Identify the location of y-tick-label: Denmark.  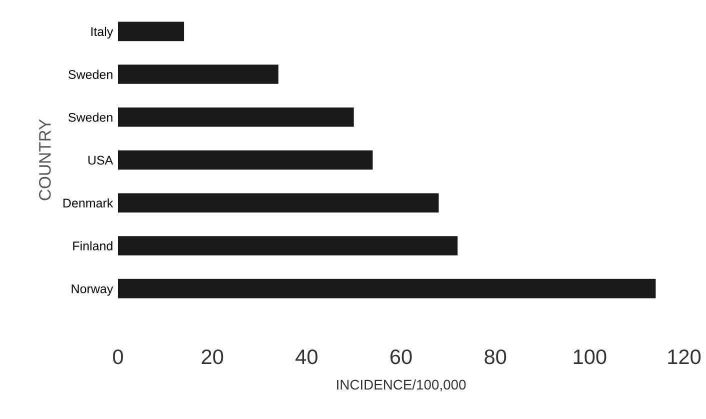
(88, 203).